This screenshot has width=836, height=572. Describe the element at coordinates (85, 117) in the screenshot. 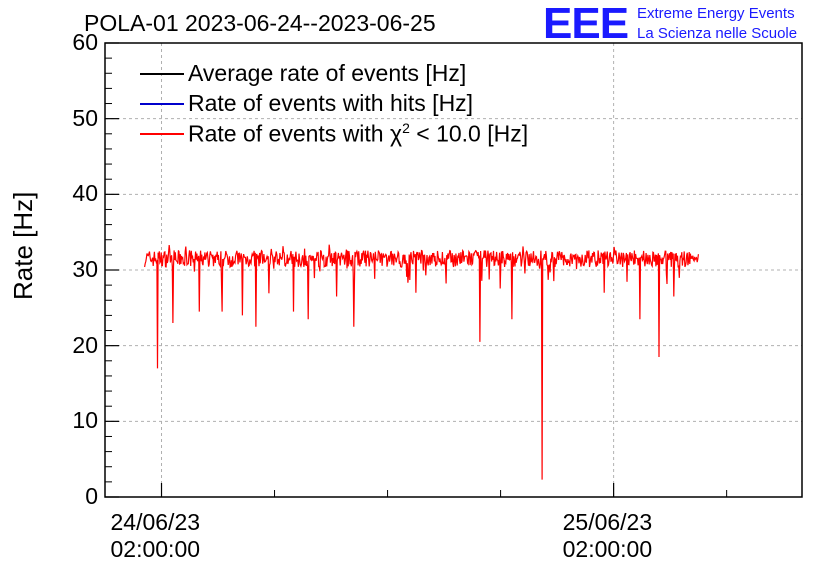

I see `y-tick-label: 50` at that location.